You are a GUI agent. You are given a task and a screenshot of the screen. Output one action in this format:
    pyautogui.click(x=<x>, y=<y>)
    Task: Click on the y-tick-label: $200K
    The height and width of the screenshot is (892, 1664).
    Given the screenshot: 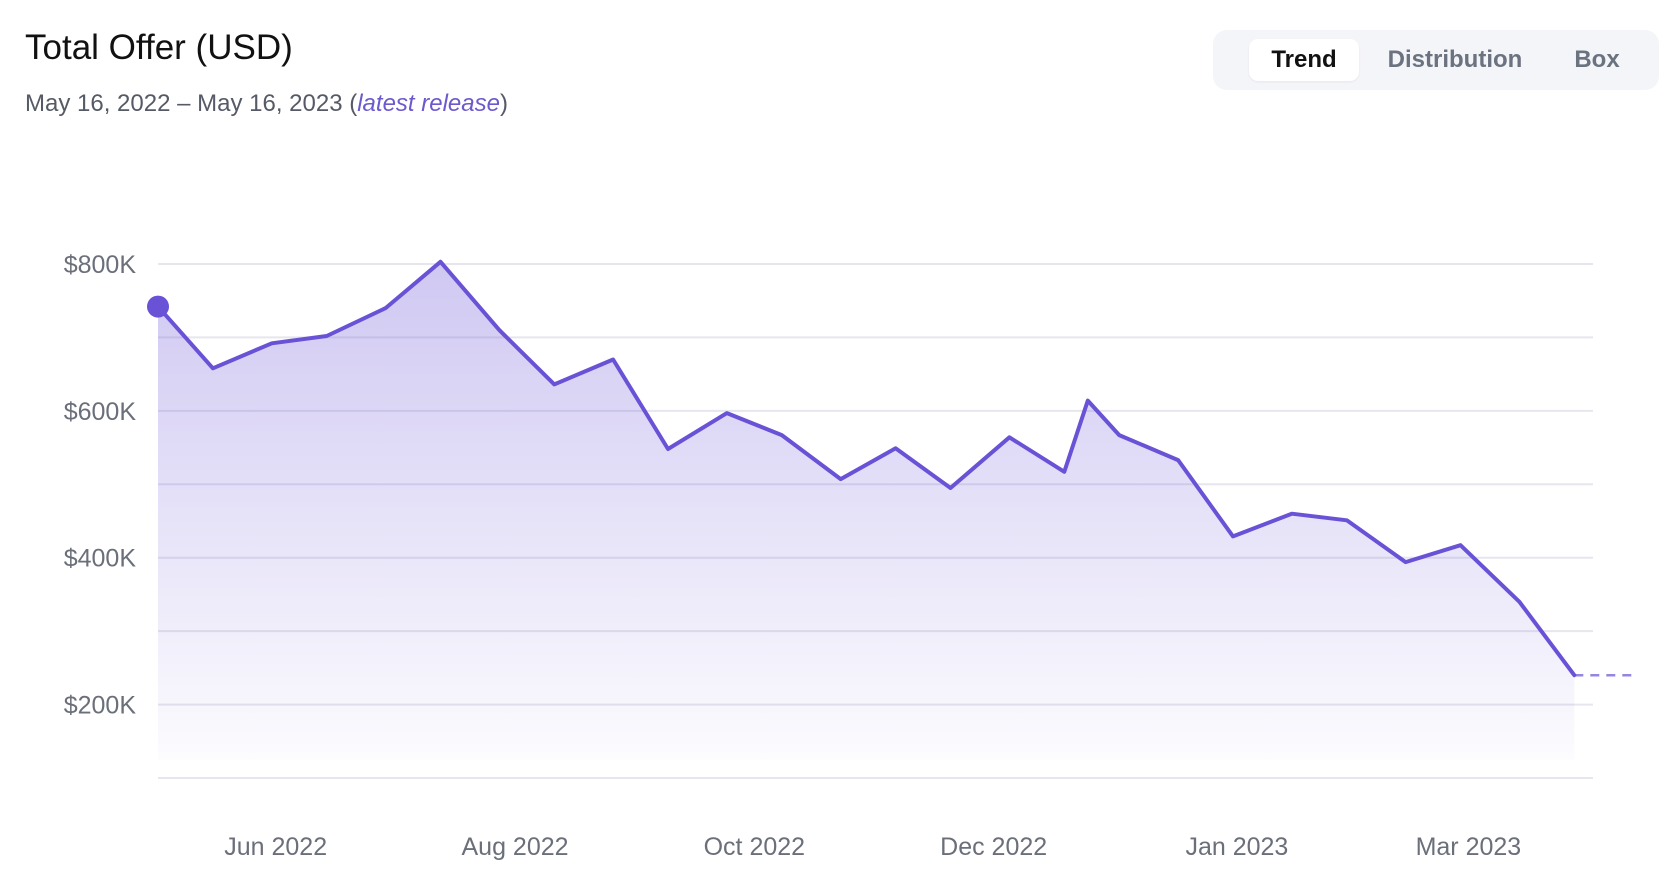 What is the action you would take?
    pyautogui.click(x=100, y=706)
    